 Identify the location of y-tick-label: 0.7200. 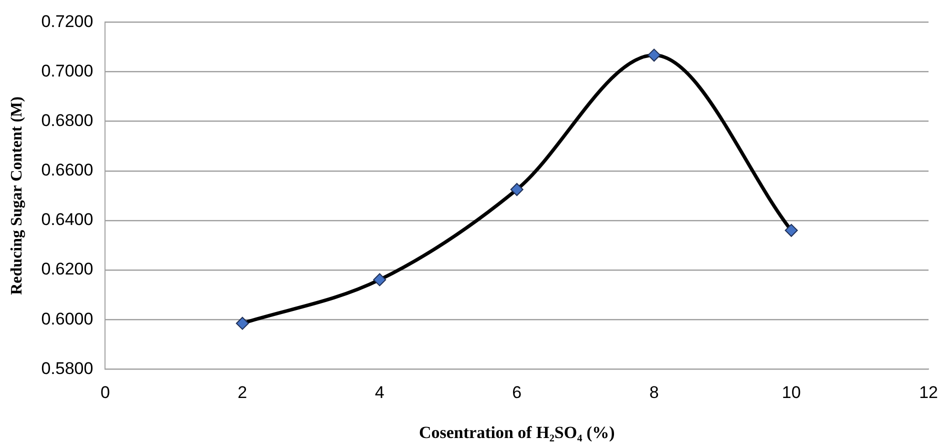
(67, 21).